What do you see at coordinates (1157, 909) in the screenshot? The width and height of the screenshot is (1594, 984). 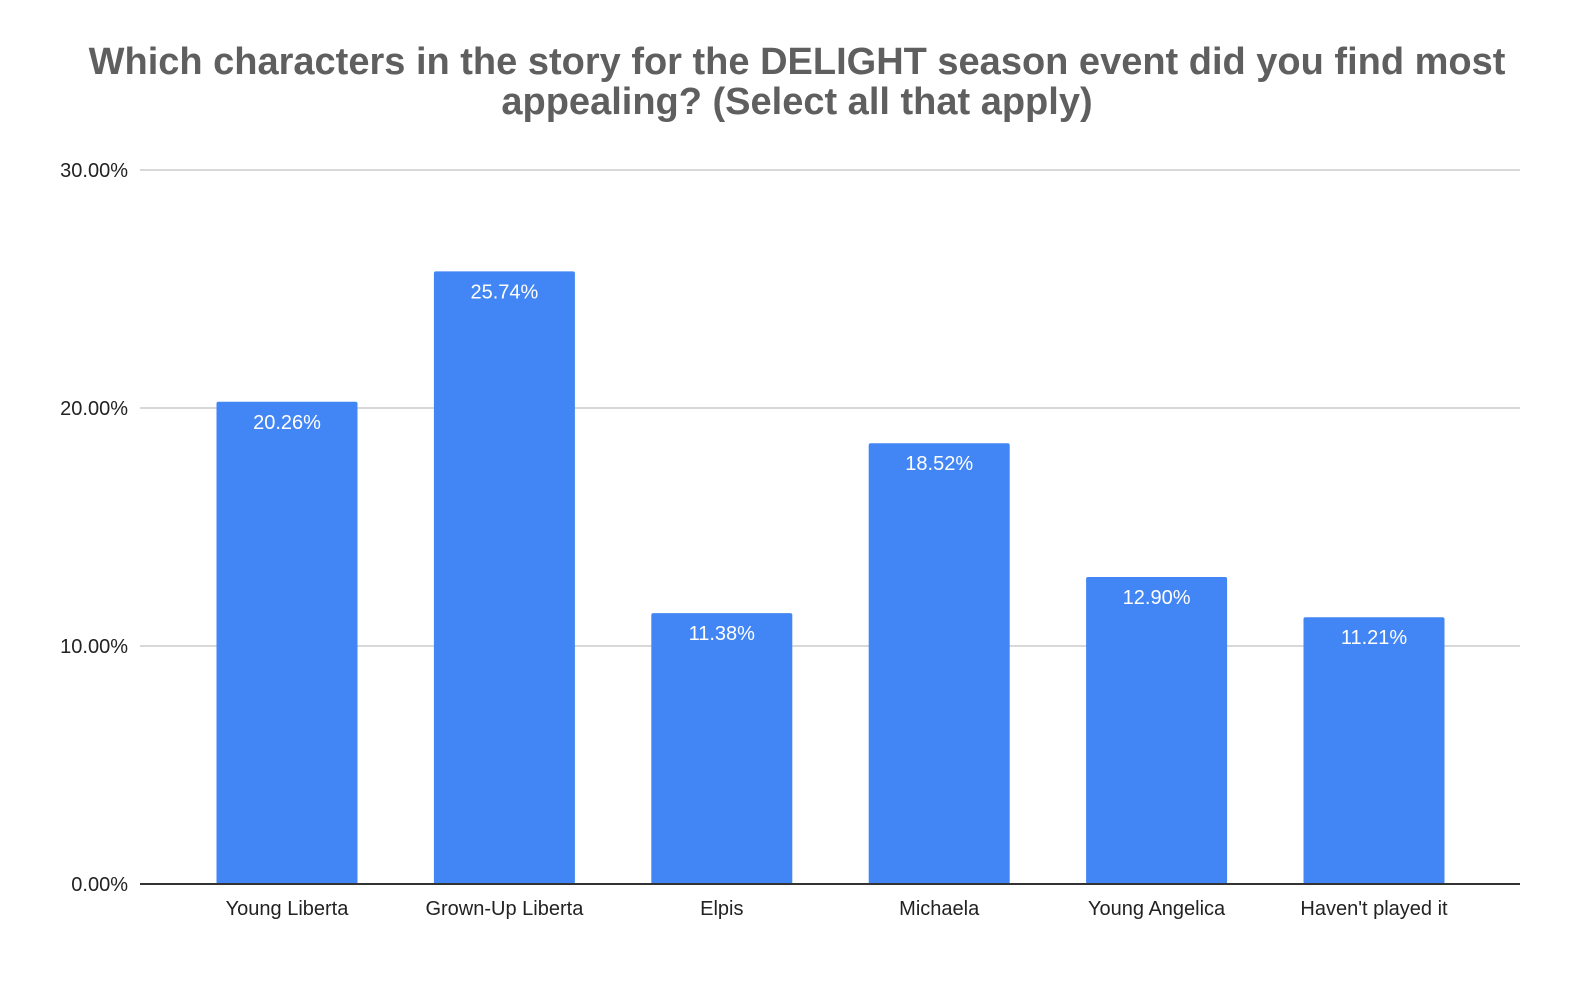 I see `x-tick-label: Young Angelica` at bounding box center [1157, 909].